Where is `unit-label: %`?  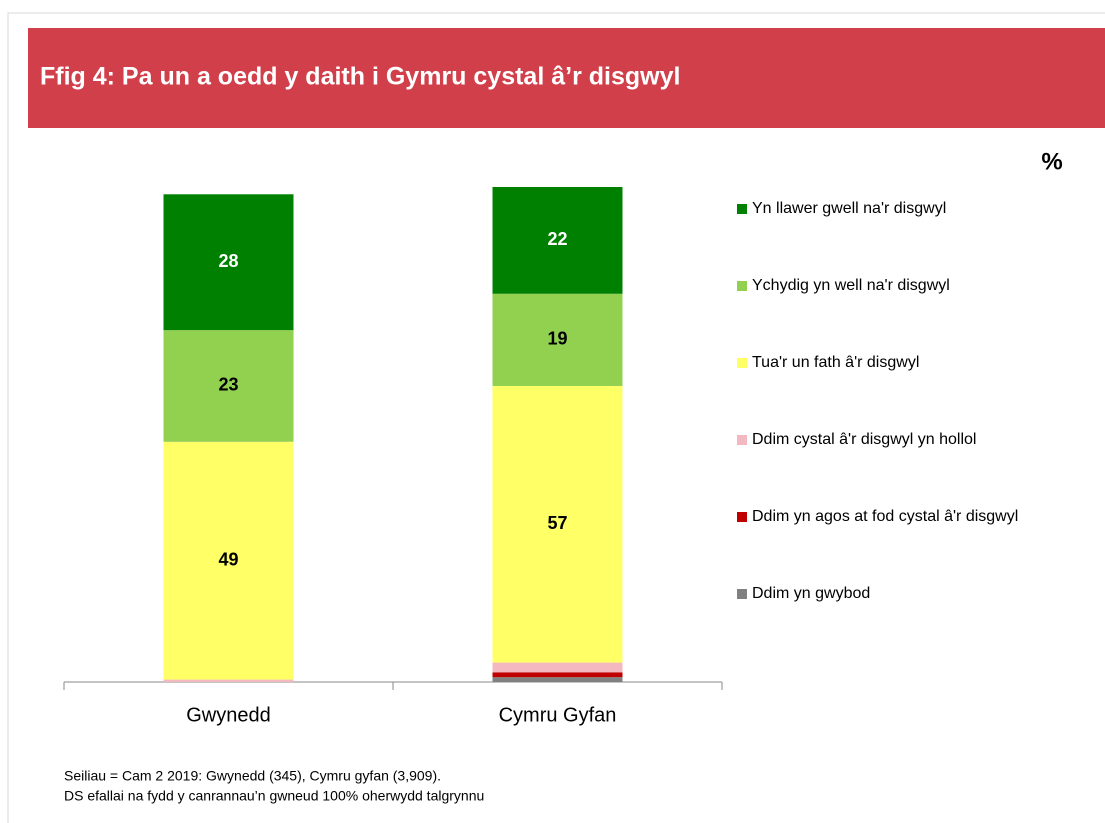
unit-label: % is located at coordinates (1051, 161).